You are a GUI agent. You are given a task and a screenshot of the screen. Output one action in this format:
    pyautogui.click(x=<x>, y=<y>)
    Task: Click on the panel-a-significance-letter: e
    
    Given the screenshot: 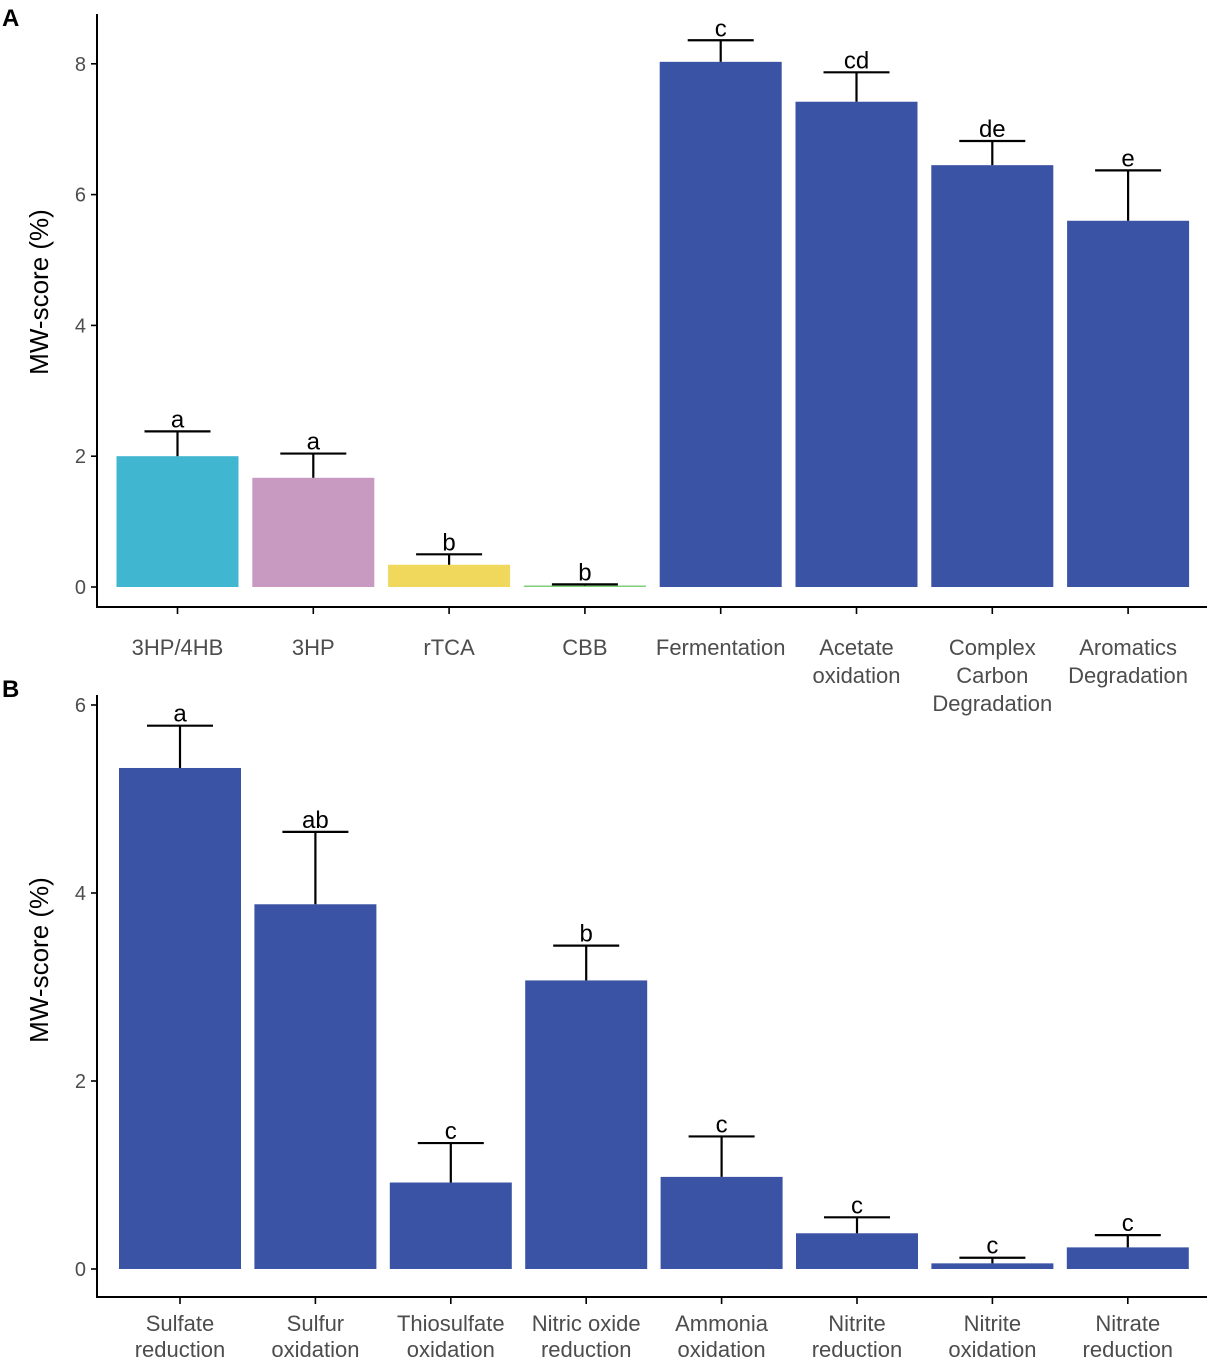 What is the action you would take?
    pyautogui.click(x=1127, y=158)
    